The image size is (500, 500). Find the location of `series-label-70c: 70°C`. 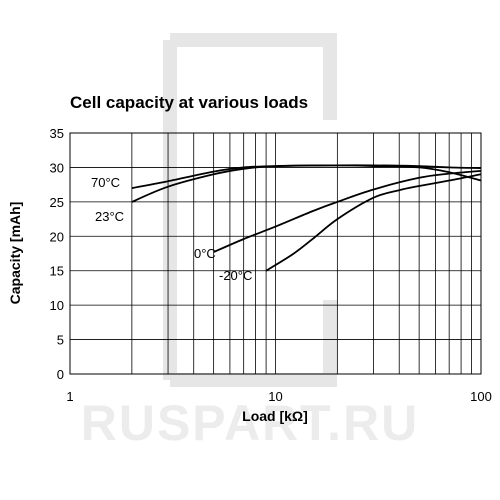

series-label-70c: 70°C is located at coordinates (105, 182).